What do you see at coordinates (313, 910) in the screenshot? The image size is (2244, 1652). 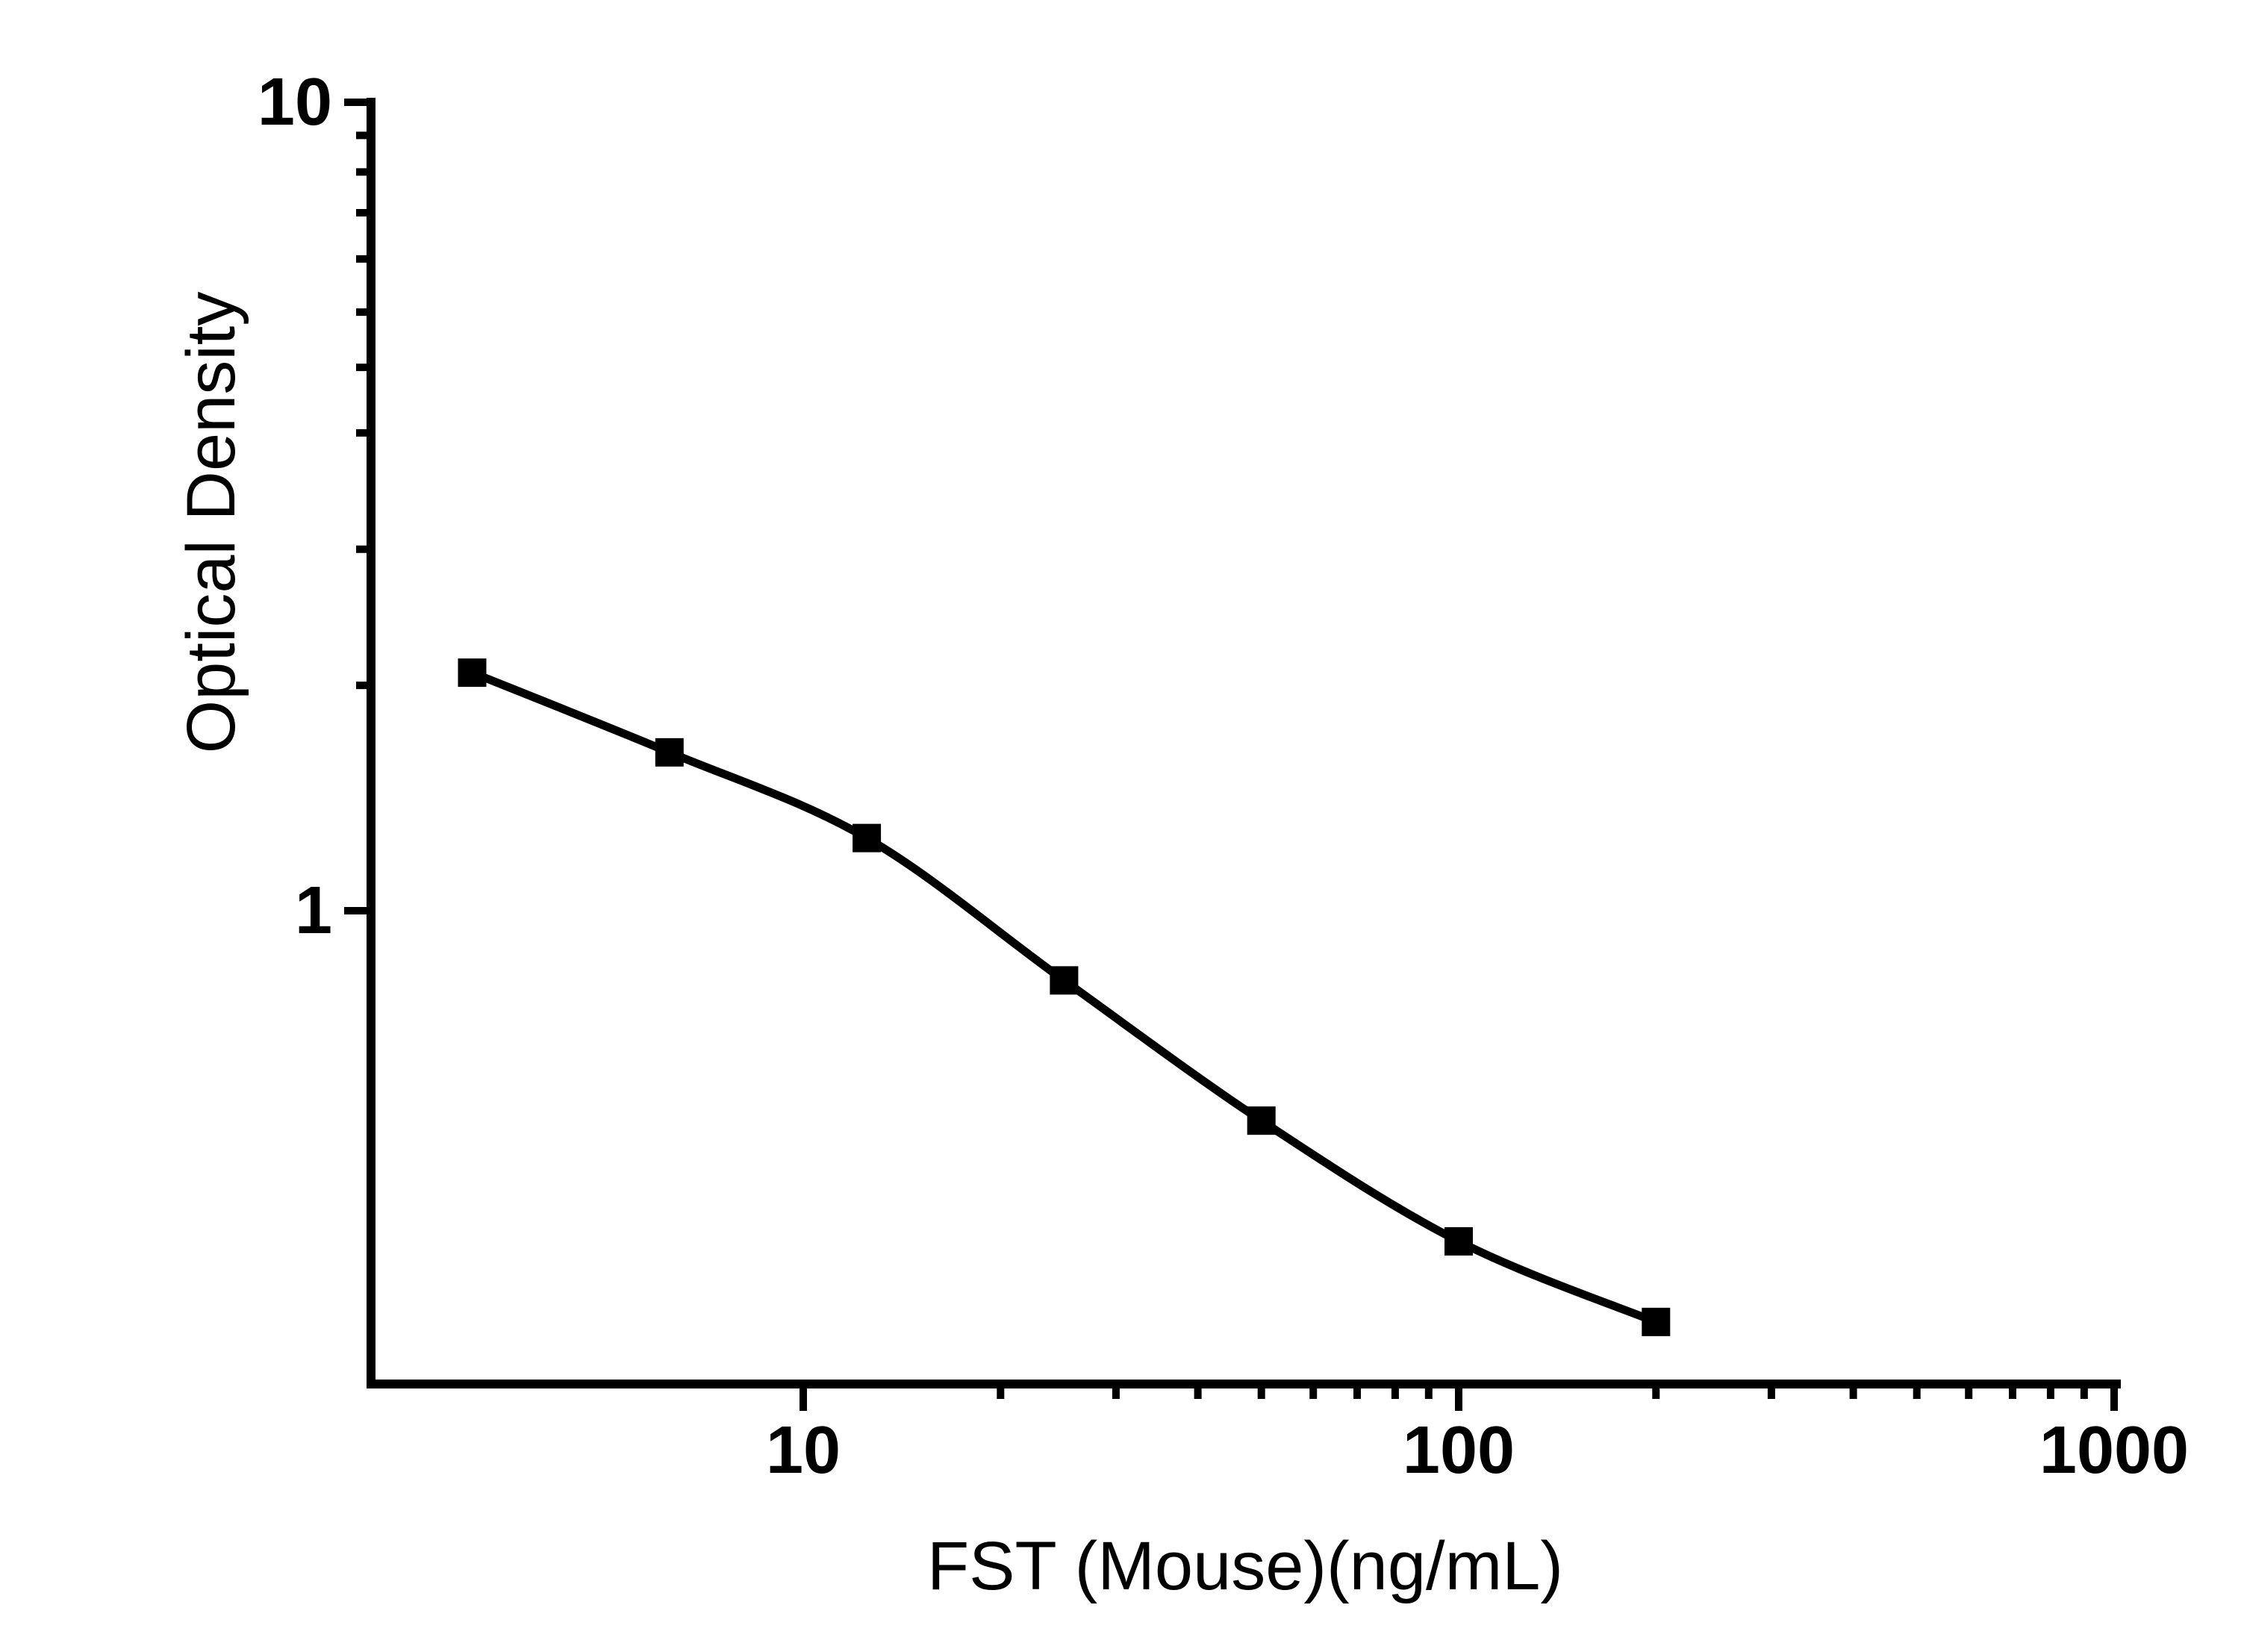 I see `y-tick-label-1: 1` at bounding box center [313, 910].